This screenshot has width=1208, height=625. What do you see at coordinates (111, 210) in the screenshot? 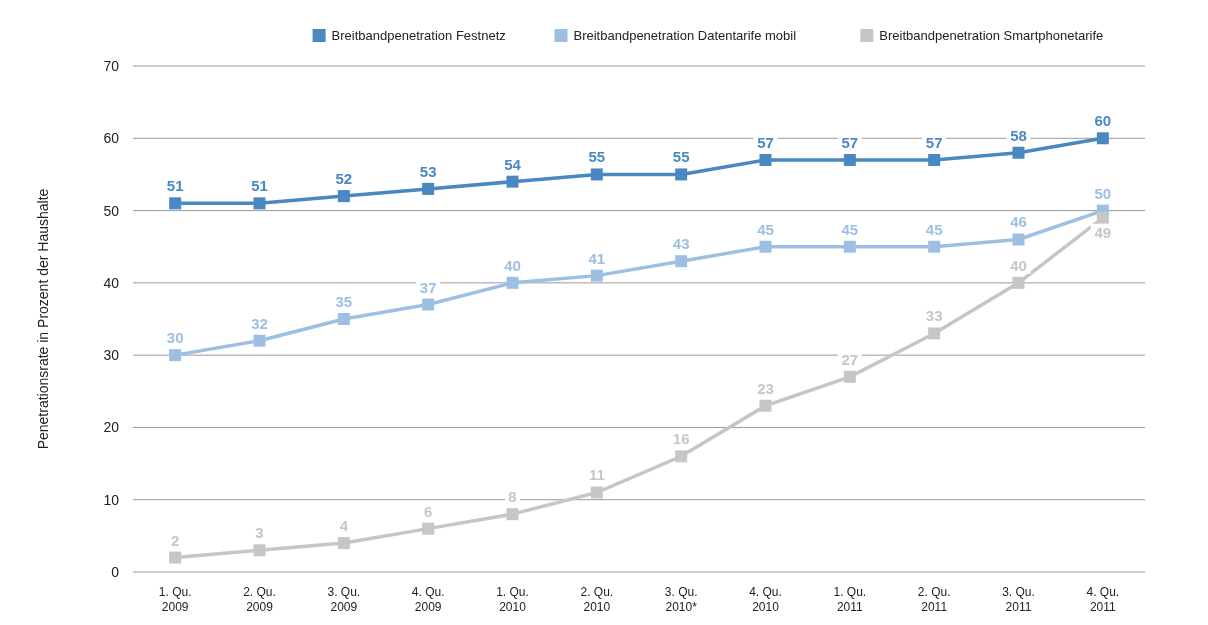
I see `y-tick-label: 50` at bounding box center [111, 210].